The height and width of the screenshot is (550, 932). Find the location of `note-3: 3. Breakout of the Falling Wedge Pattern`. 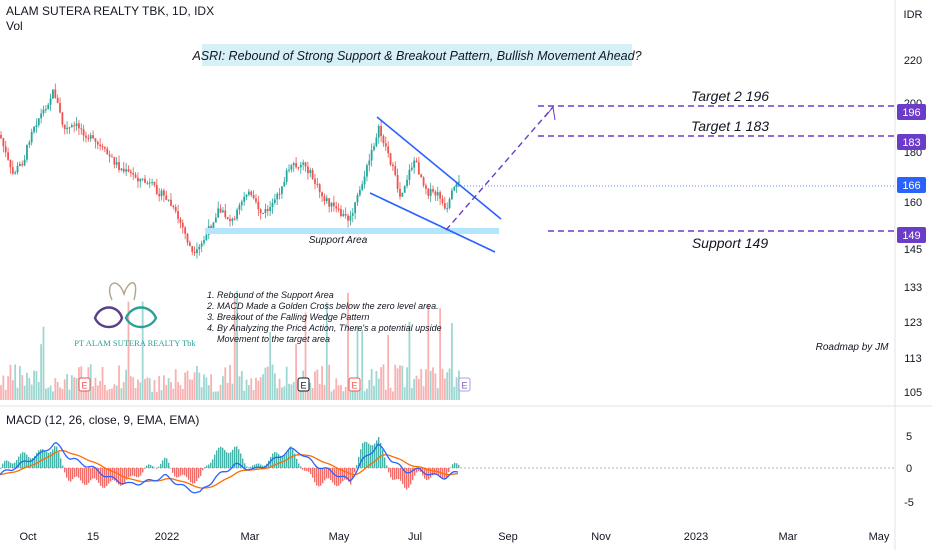

note-3: 3. Breakout of the Falling Wedge Pattern is located at coordinates (288, 317).